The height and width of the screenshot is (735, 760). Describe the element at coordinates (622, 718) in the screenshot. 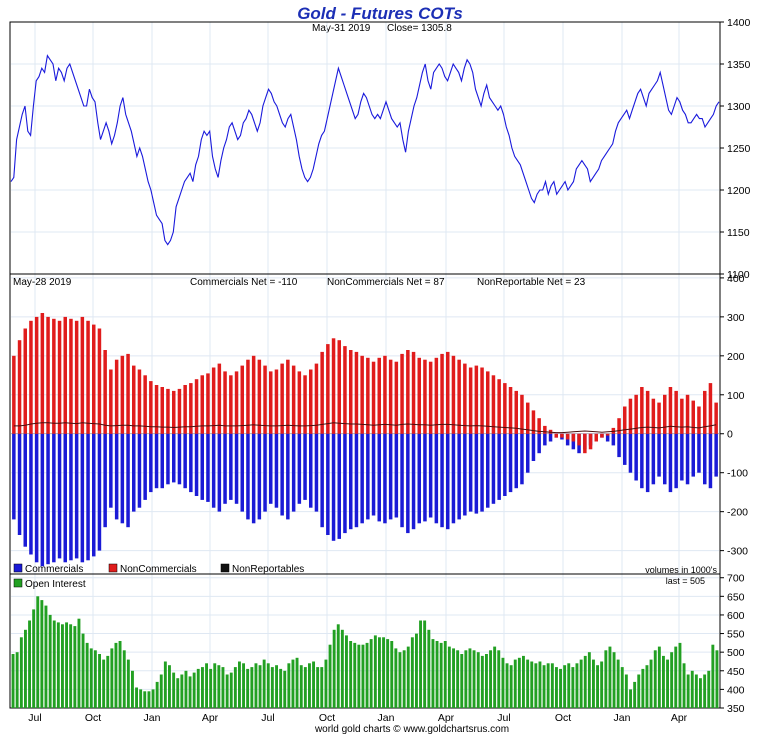

I see `x-tick-label: Jan` at that location.